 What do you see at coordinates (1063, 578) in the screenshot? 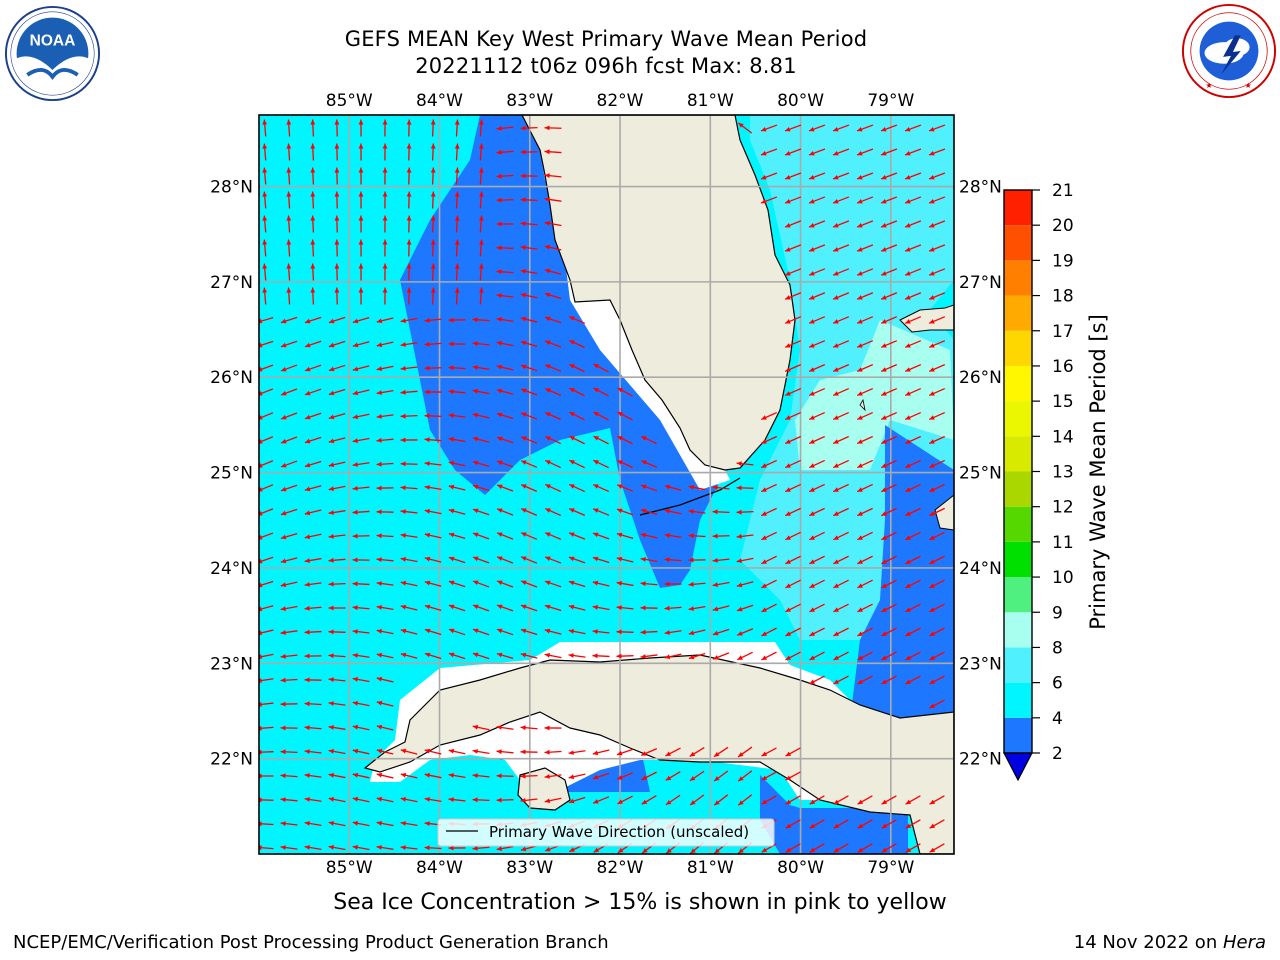
I see `colorbar-tick-label: 10` at bounding box center [1063, 578].